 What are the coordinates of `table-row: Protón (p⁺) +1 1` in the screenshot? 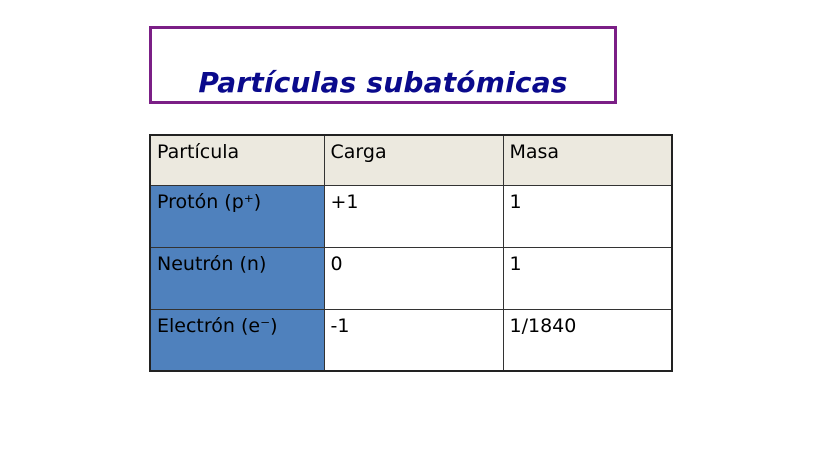 It's located at (411, 216).